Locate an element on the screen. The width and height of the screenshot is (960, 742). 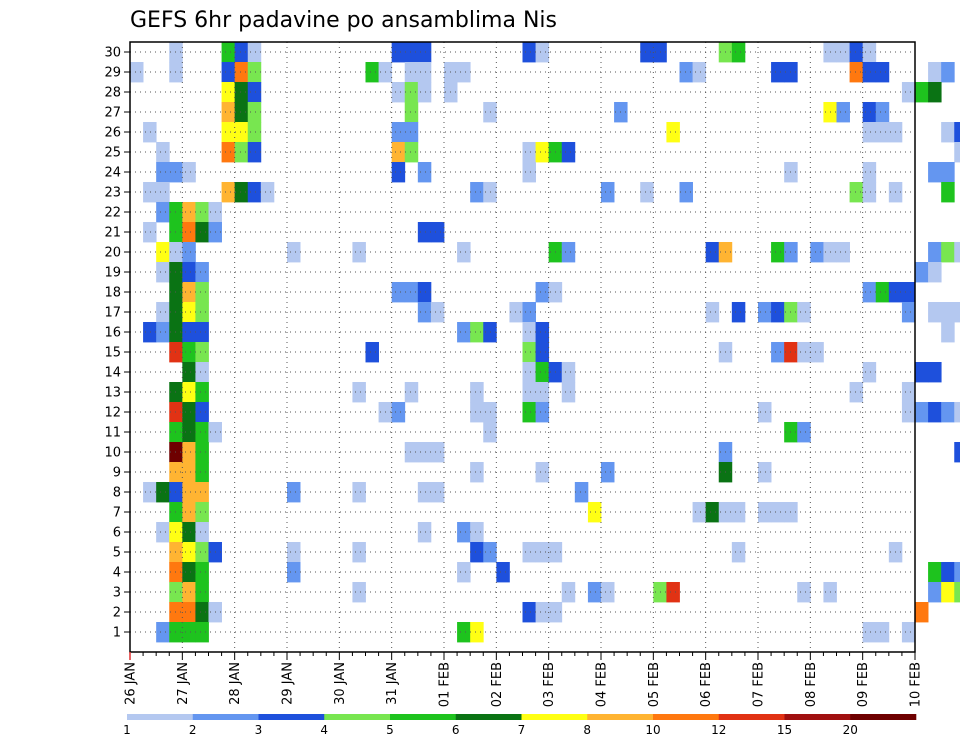
colorbar-label: 12 is located at coordinates (718, 730).